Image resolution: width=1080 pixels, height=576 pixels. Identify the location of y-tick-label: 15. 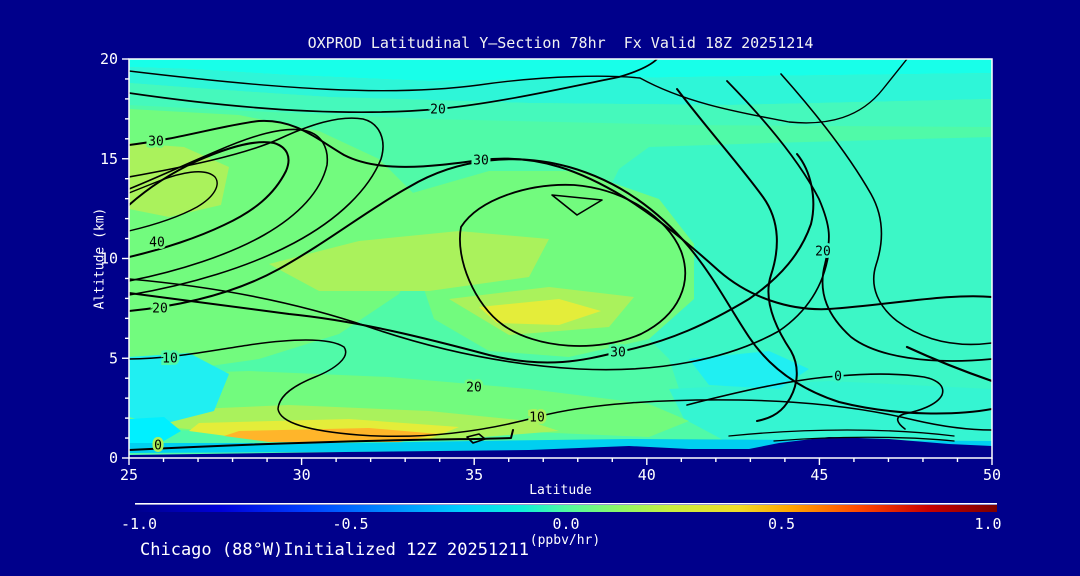
(109, 159).